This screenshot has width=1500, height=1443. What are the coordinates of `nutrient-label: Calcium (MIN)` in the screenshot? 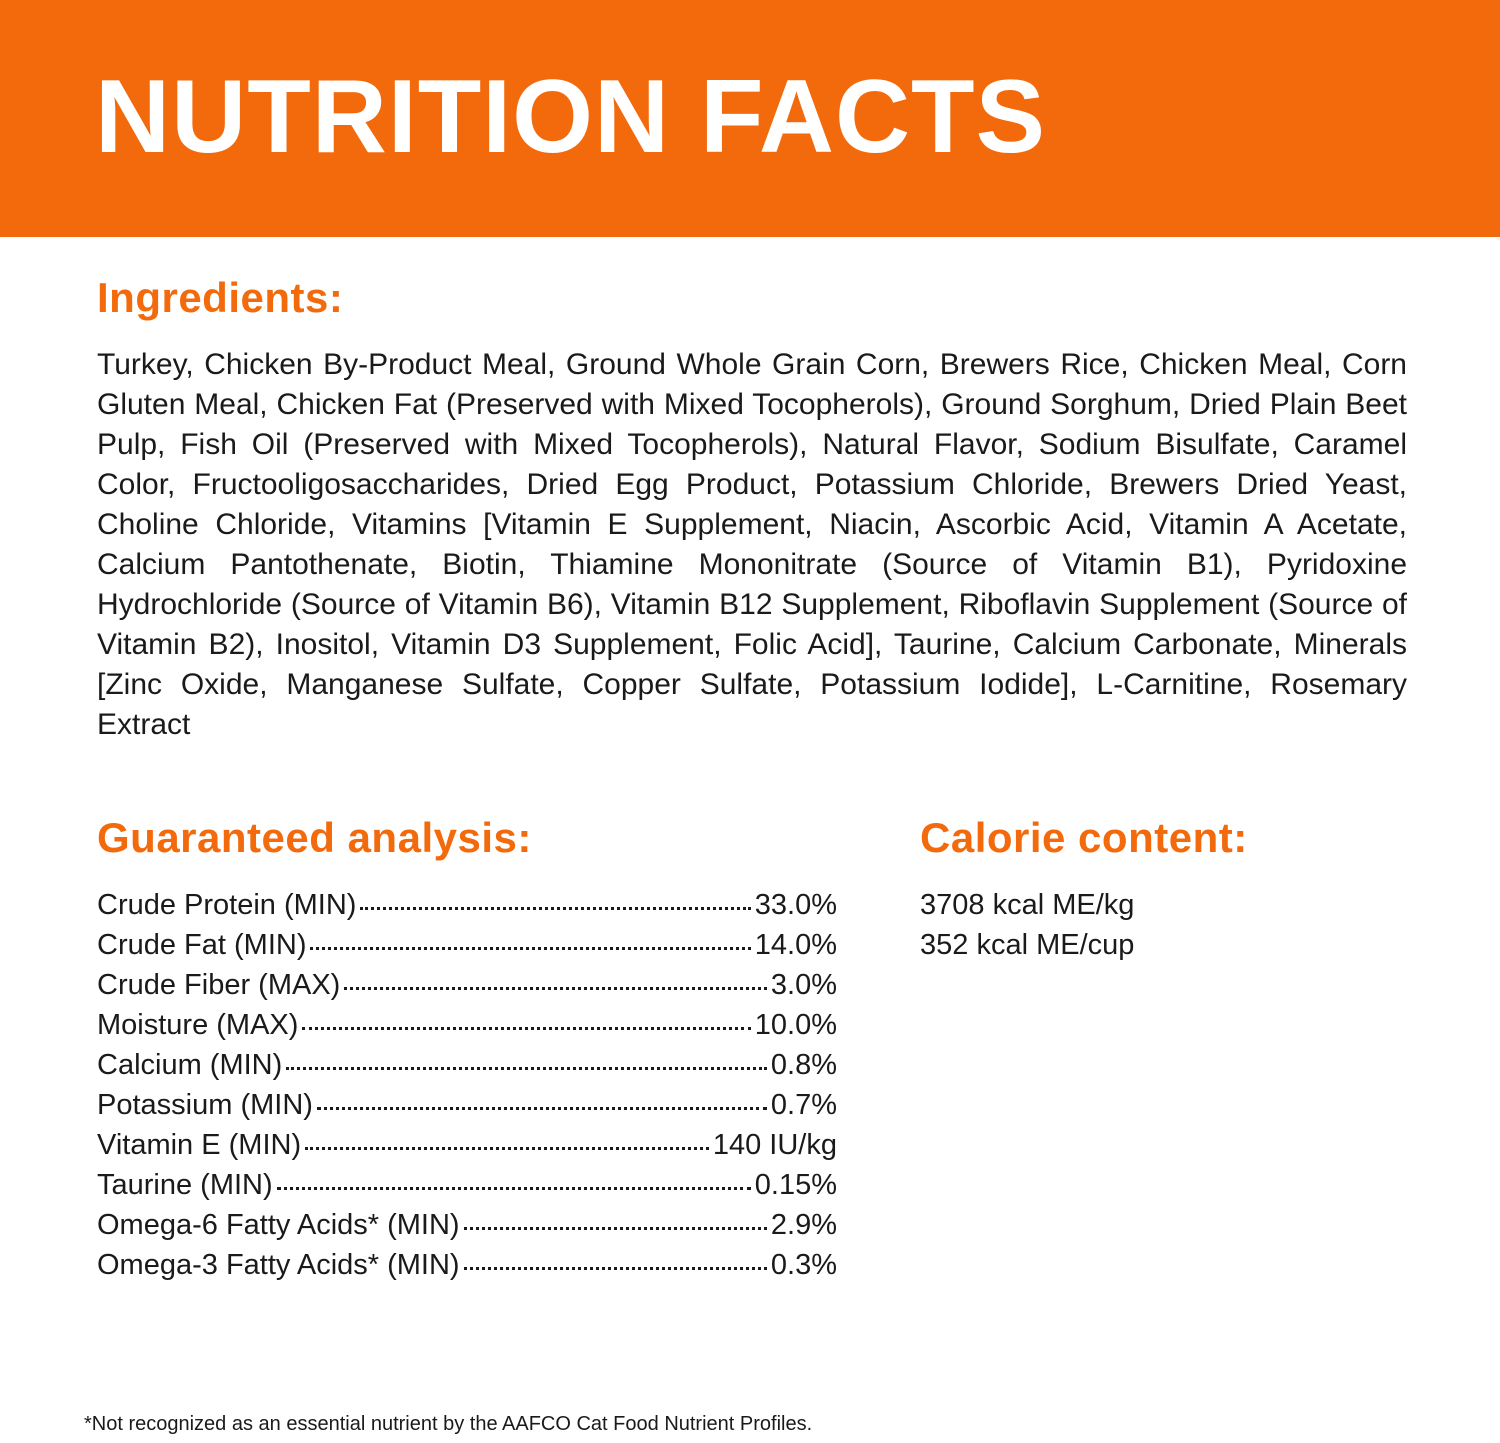 It's located at (190, 1065).